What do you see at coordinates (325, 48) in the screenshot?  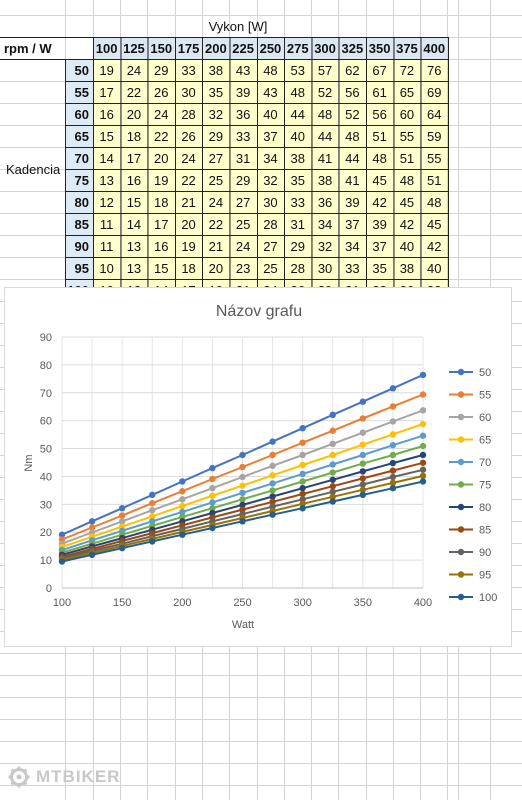 I see `column-header: 300` at bounding box center [325, 48].